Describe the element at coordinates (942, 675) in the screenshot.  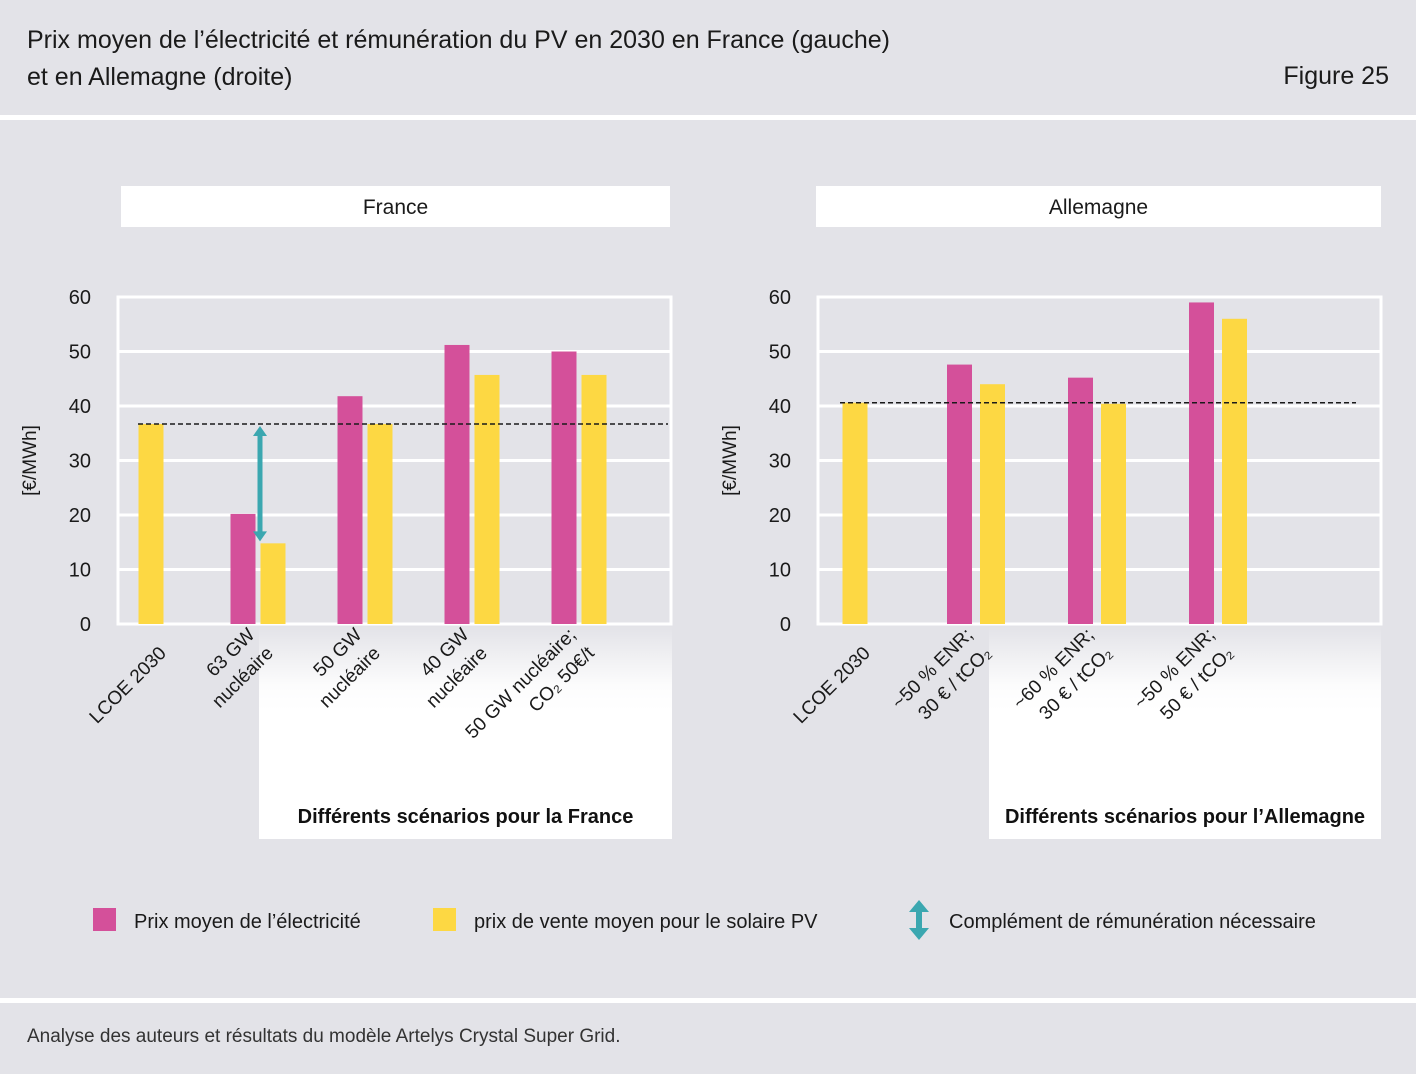
I see `x-tick-label: ~50 % ENR;30 € / tCO₂` at that location.